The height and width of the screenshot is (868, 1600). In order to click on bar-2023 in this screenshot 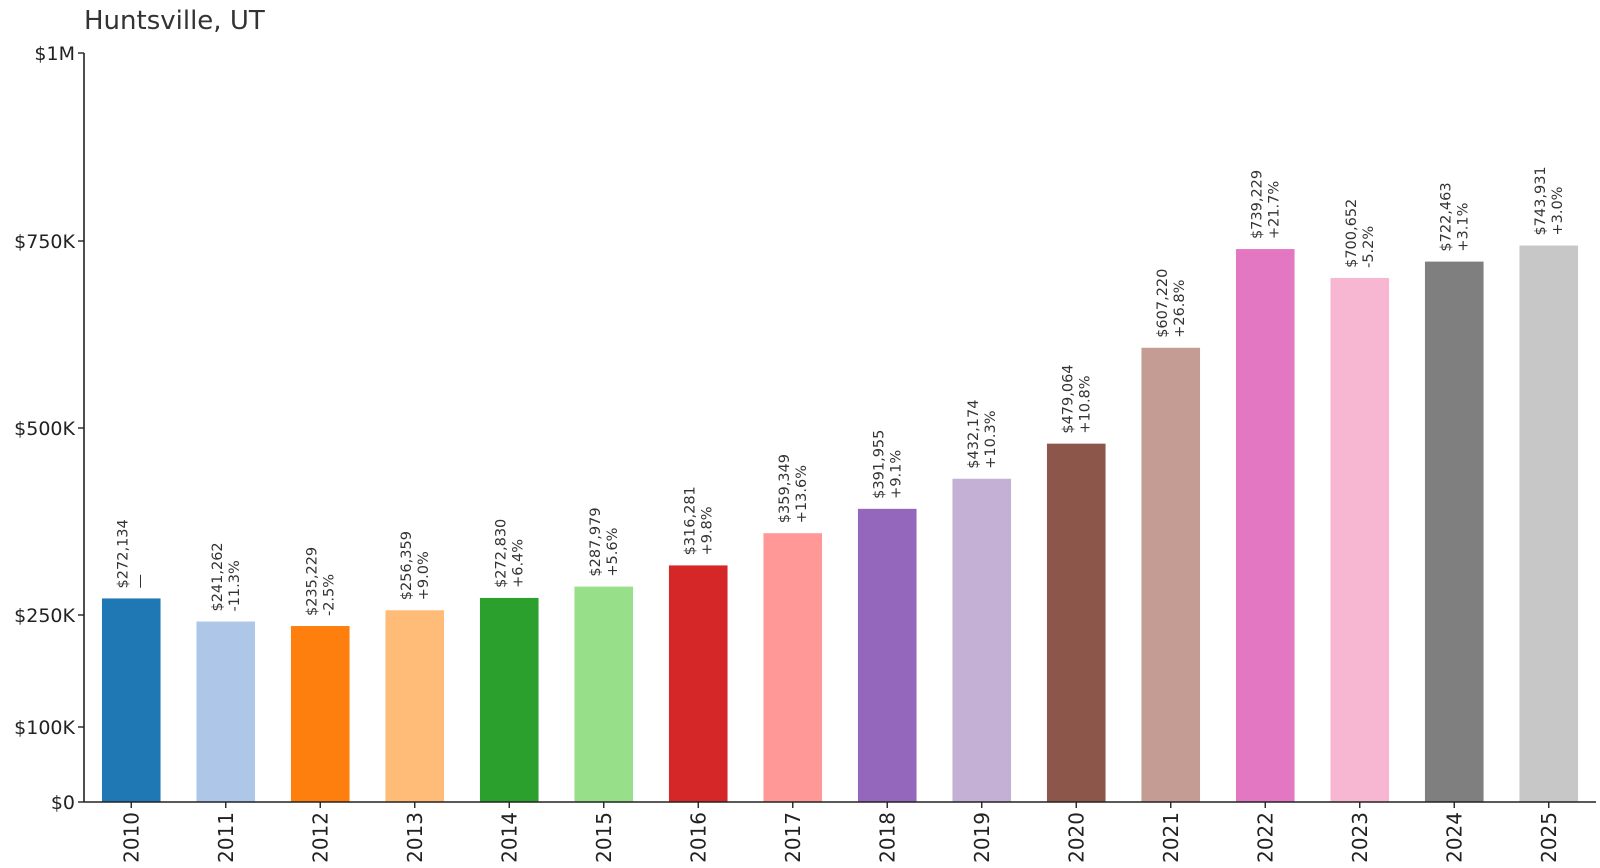, I will do `click(1360, 539)`.